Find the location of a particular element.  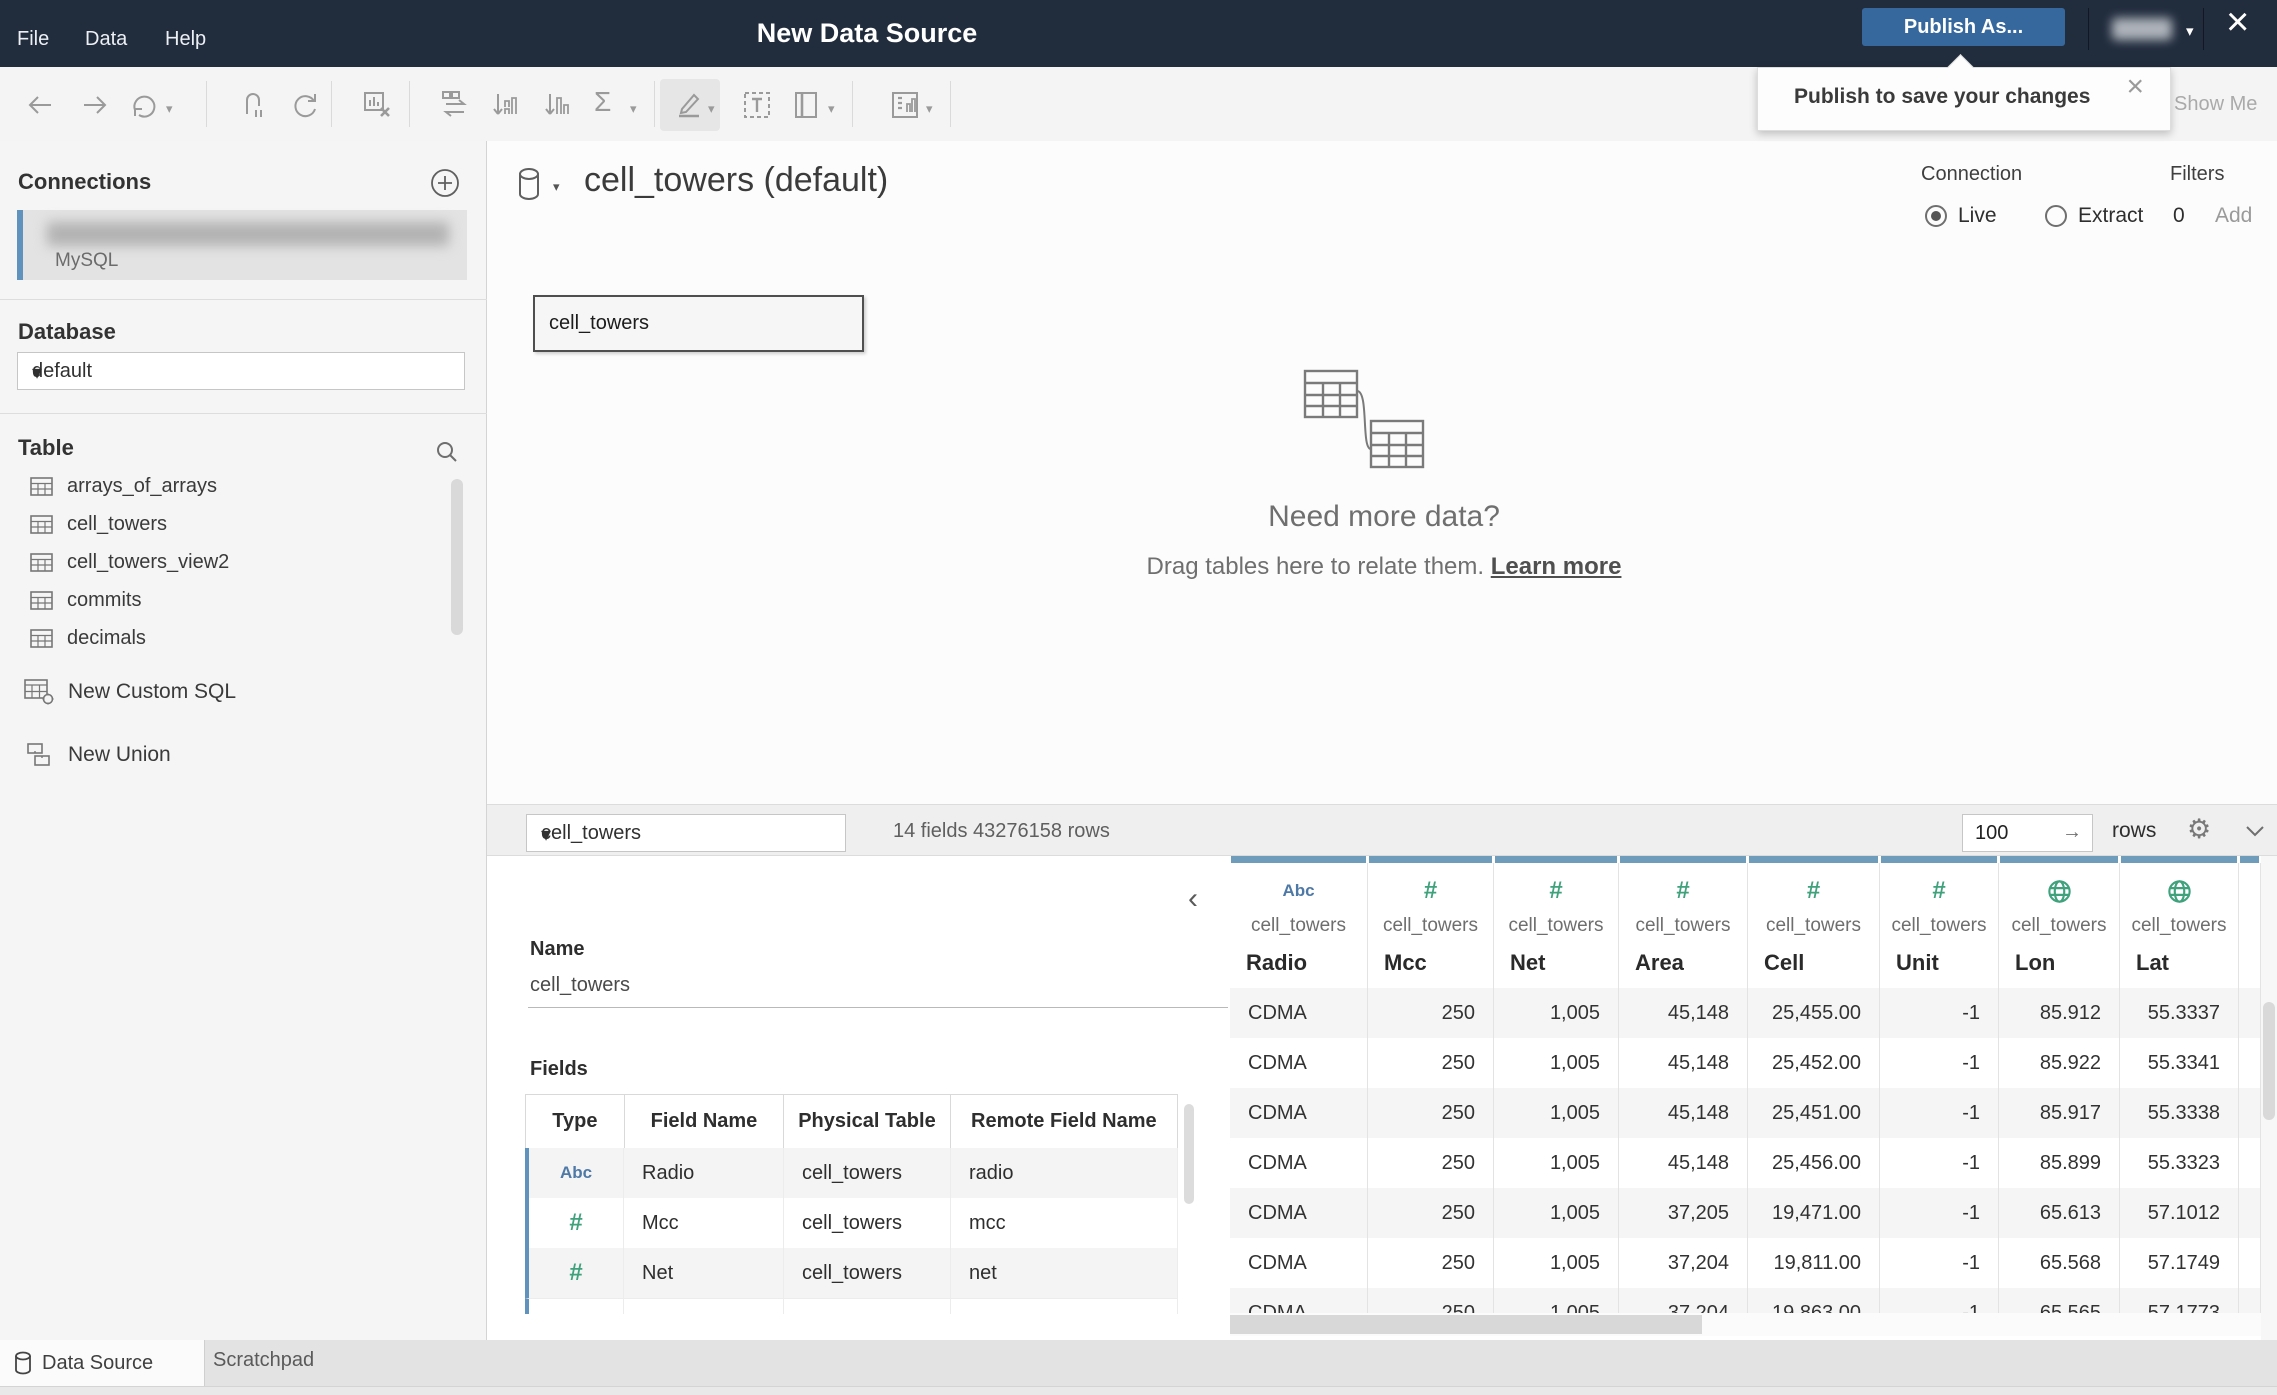

learn-more-link: Learn more is located at coordinates (1556, 566).